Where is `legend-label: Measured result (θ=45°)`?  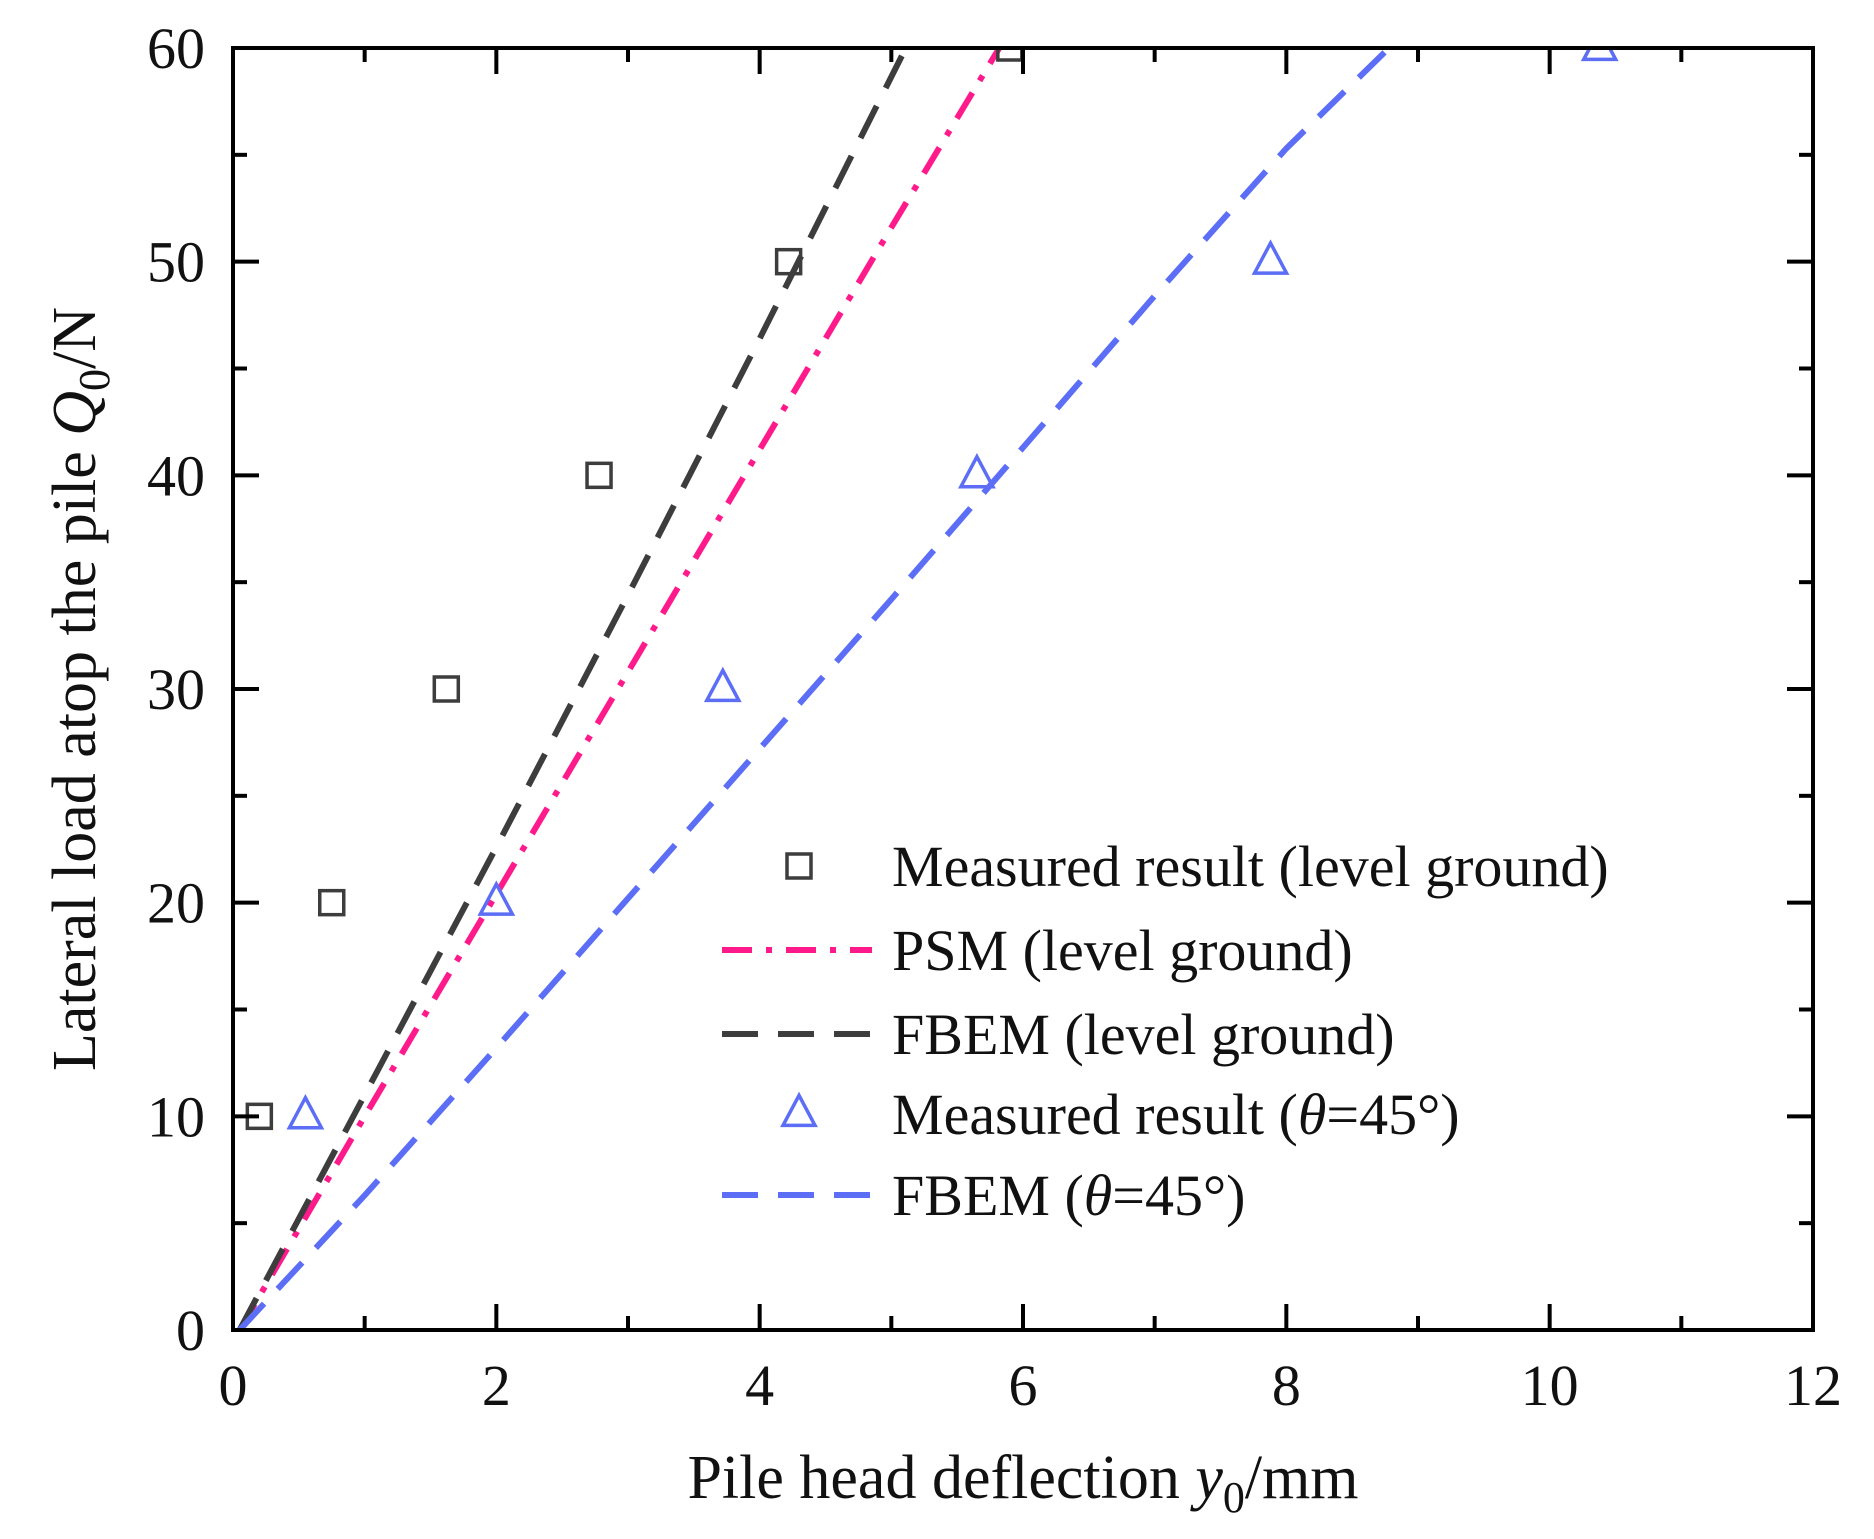 legend-label: Measured result (θ=45°) is located at coordinates (1176, 1114).